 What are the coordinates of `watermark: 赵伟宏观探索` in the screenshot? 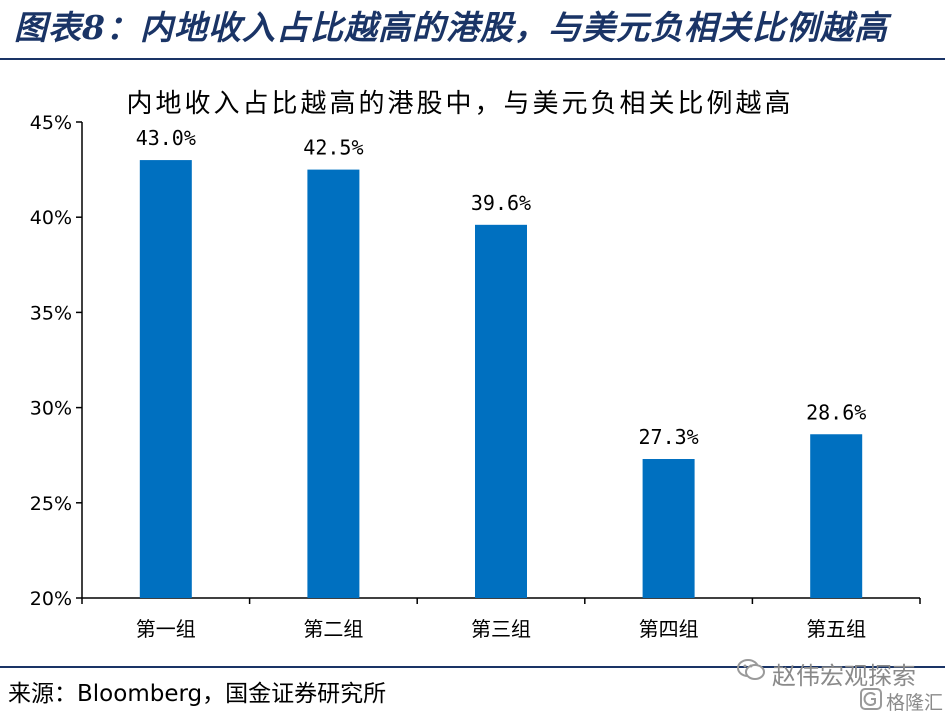 It's located at (826, 673).